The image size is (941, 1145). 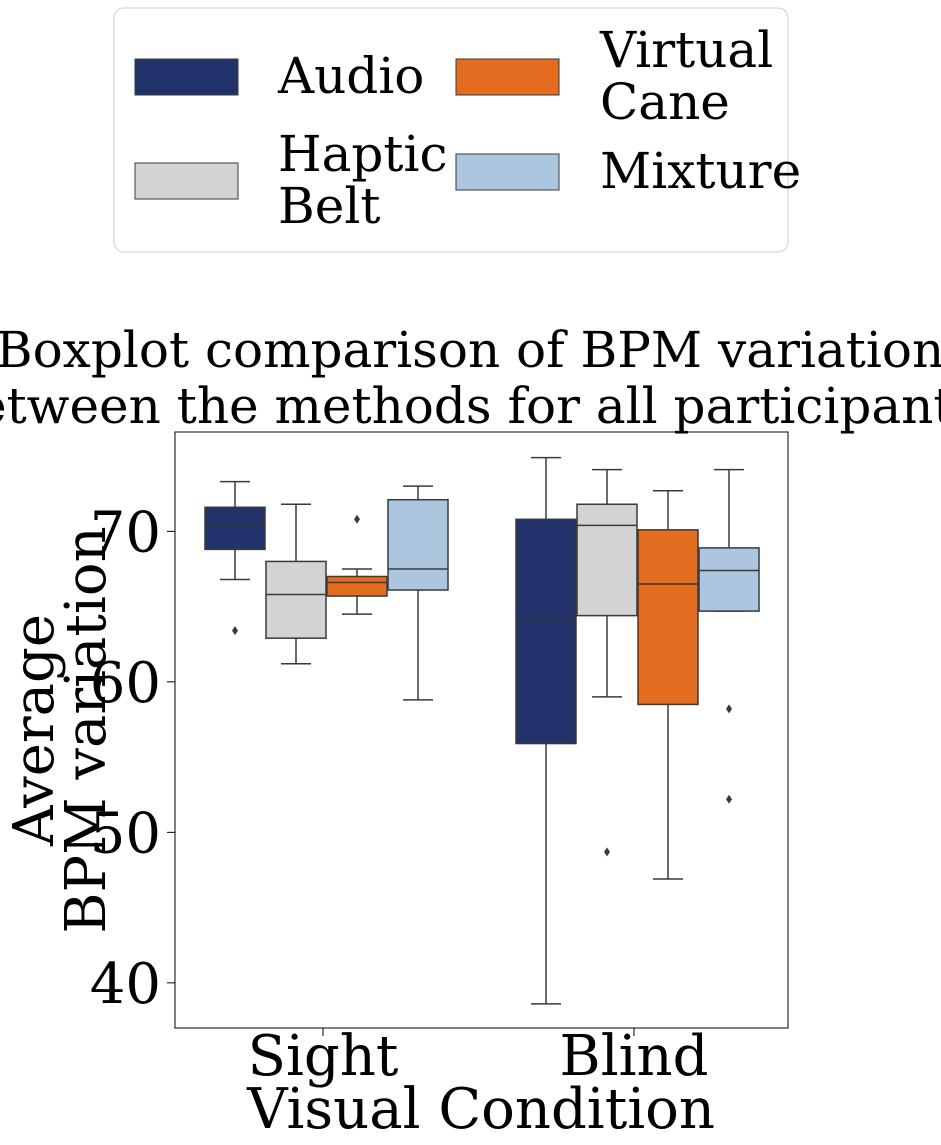 What do you see at coordinates (86, 729) in the screenshot?
I see `y-axis-title-line: BPM variation` at bounding box center [86, 729].